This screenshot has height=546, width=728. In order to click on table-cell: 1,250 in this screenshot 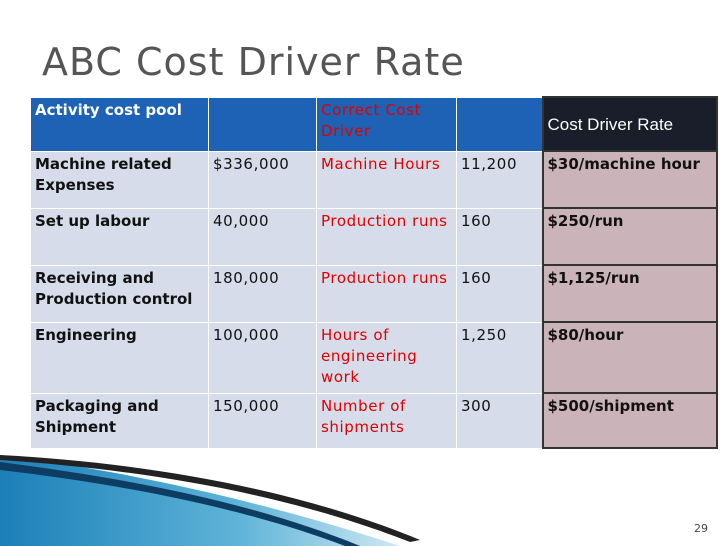, I will do `click(499, 357)`.